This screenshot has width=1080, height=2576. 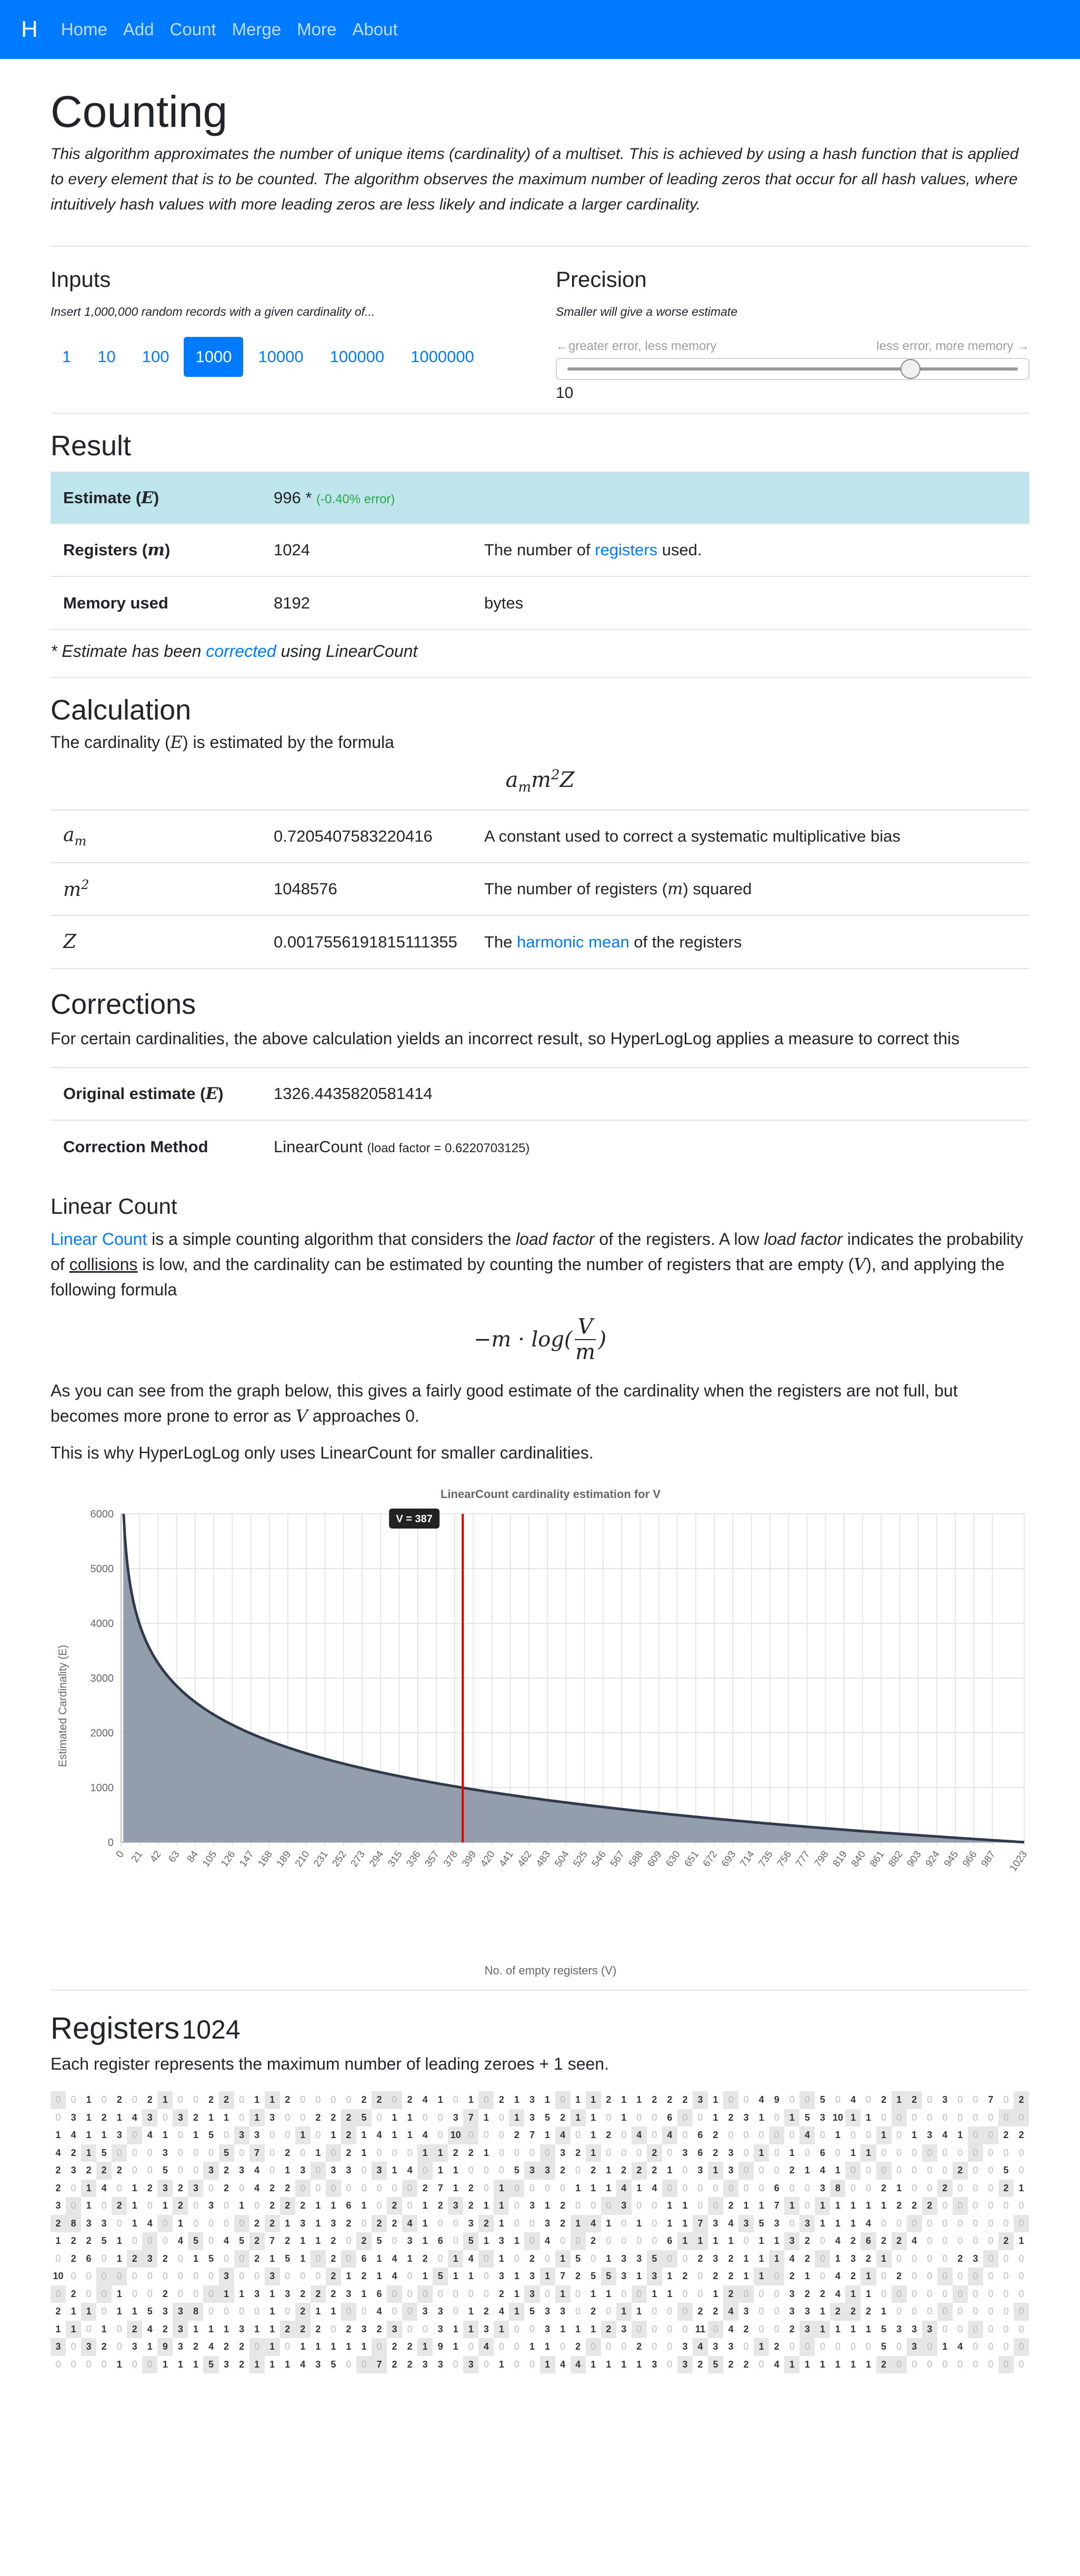 What do you see at coordinates (317, 29) in the screenshot?
I see `nav-more: More` at bounding box center [317, 29].